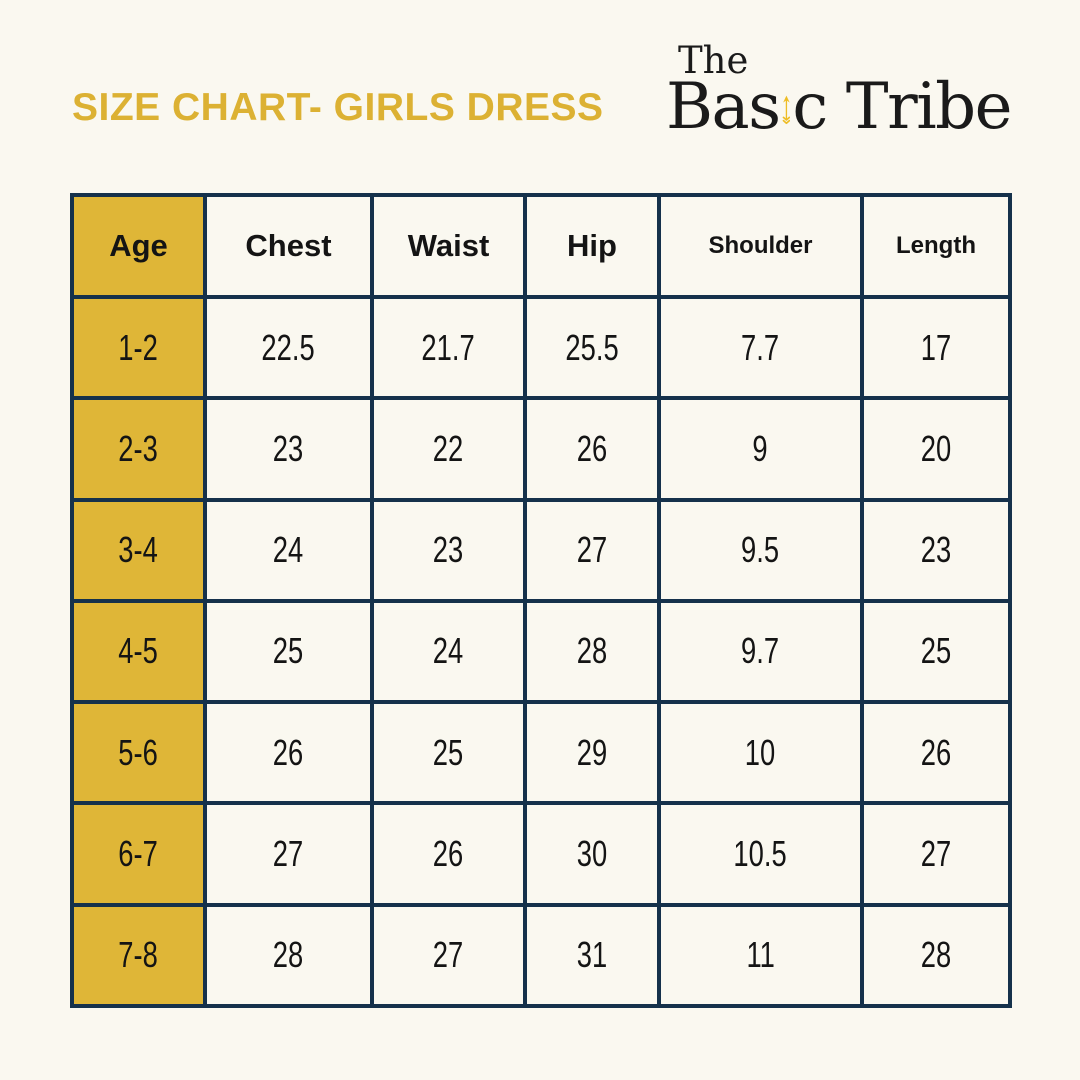  Describe the element at coordinates (592, 753) in the screenshot. I see `hip-cell: 29` at that location.